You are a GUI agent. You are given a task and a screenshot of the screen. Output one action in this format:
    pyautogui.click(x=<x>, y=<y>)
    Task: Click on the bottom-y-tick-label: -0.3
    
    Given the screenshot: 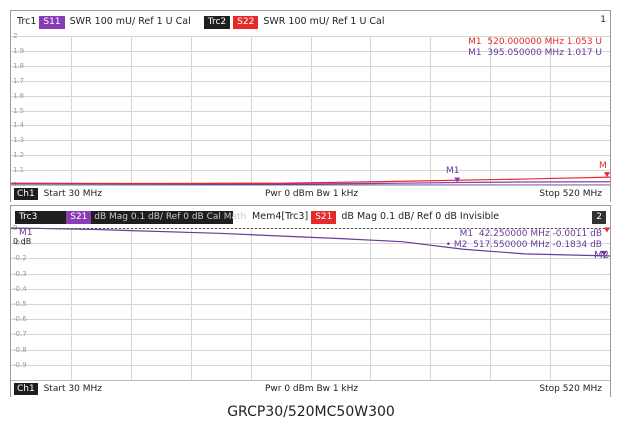 What is the action you would take?
    pyautogui.click(x=20, y=273)
    